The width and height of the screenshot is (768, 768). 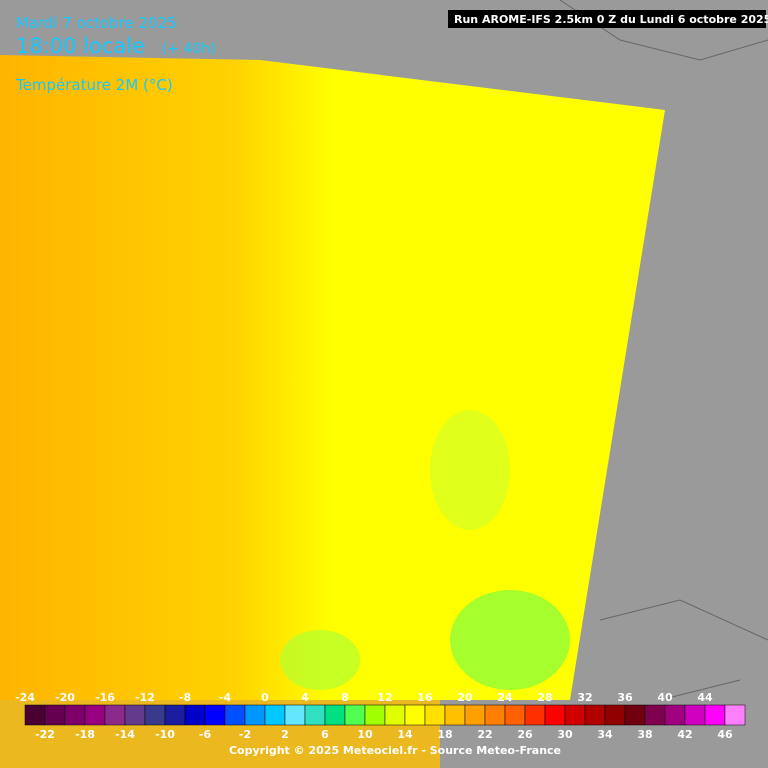 What do you see at coordinates (25, 697) in the screenshot?
I see `colorbar-label: -24` at bounding box center [25, 697].